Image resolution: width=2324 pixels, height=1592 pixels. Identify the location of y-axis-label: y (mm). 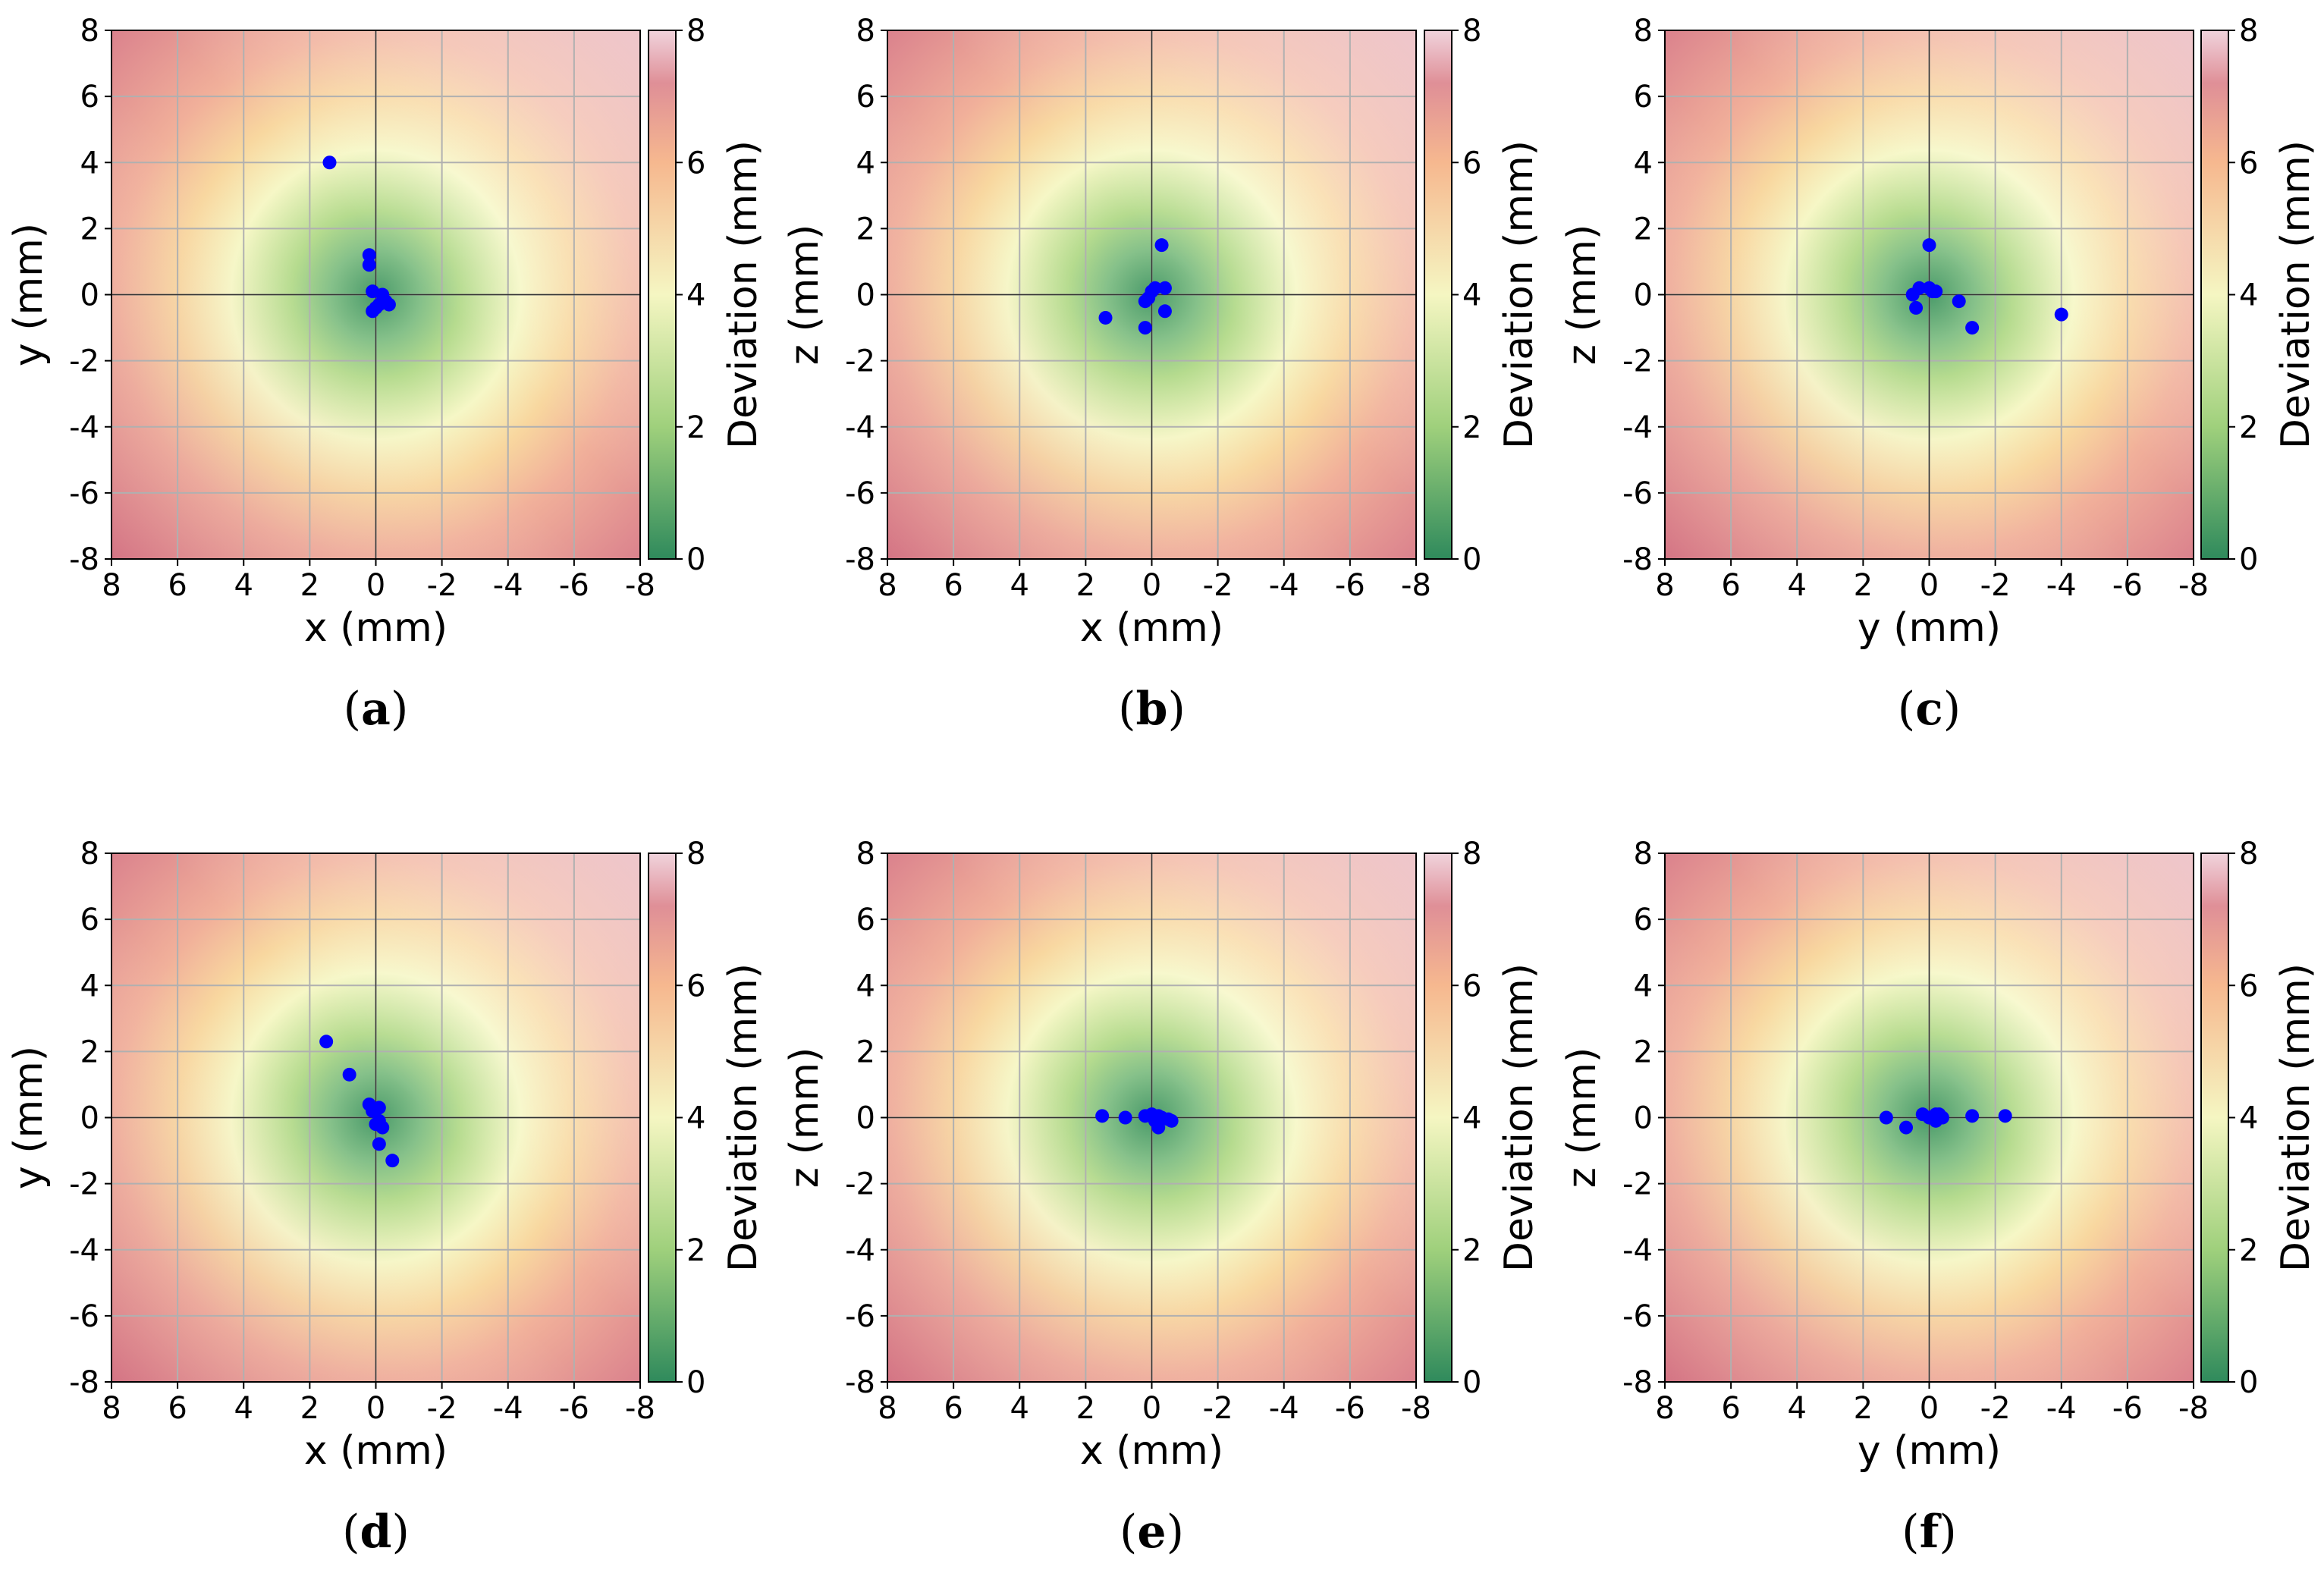
(29, 294).